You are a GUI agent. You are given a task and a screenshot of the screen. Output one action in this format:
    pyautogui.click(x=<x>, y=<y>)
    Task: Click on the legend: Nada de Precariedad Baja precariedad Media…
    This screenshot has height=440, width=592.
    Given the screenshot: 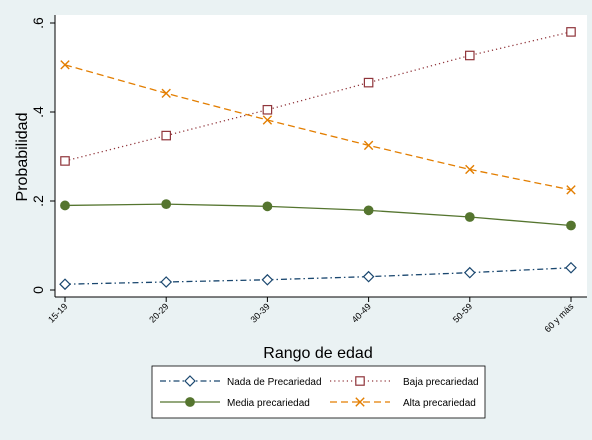 What is the action you would take?
    pyautogui.click(x=319, y=392)
    